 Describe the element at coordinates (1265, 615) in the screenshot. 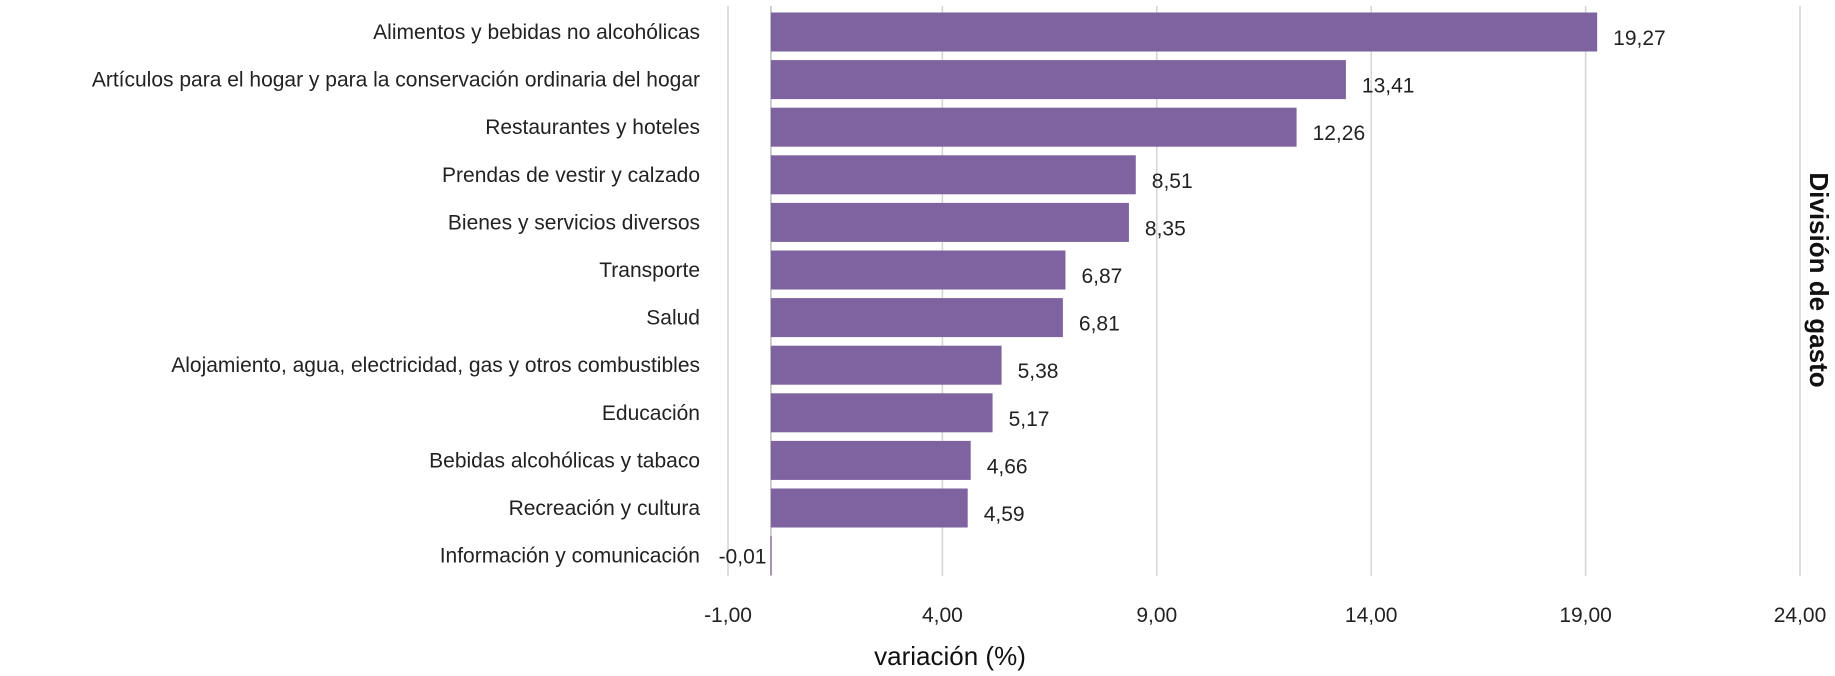

I see `x-axis-ticks: -1,00 4,00 9,00 14,00 19,00 24,00` at that location.